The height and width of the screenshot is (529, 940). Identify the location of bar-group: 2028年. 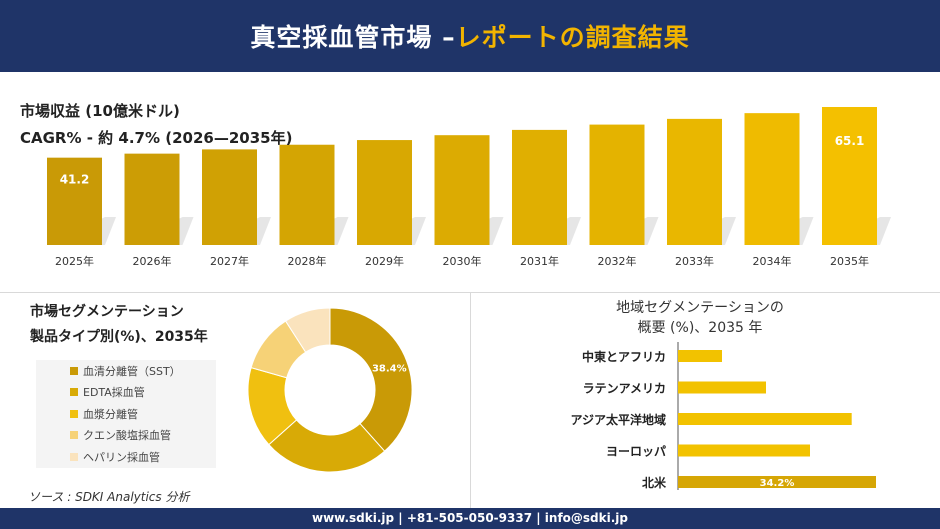
(314, 206).